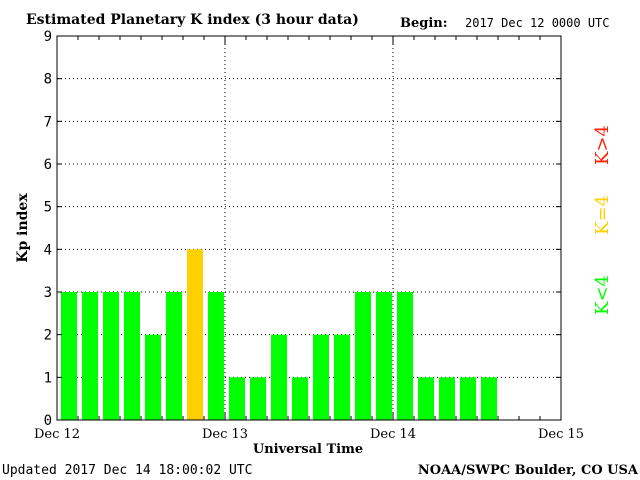 The height and width of the screenshot is (480, 640). I want to click on x-tick-label: Dec 13, so click(225, 434).